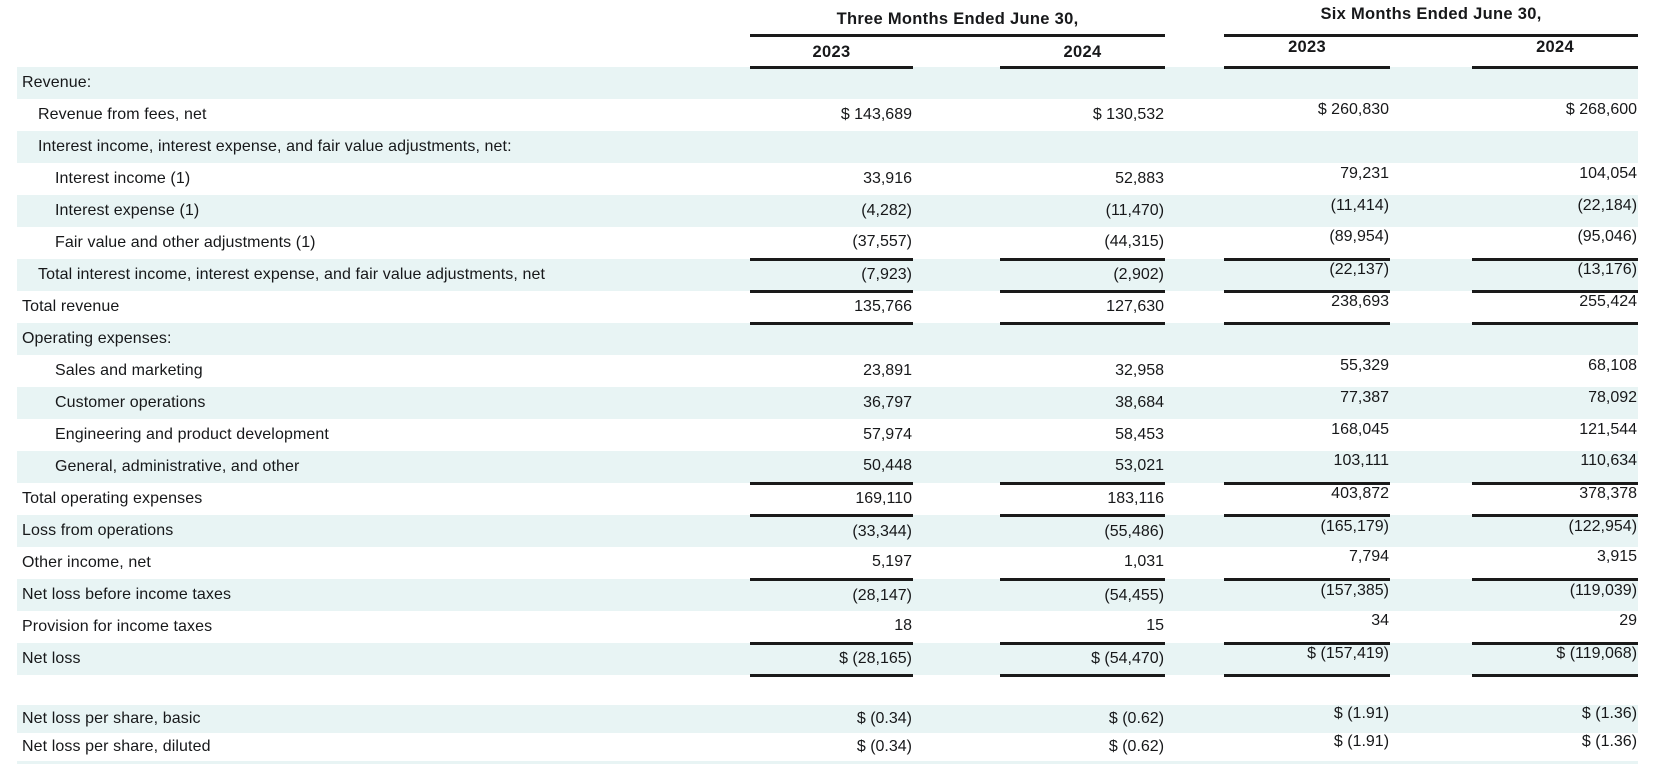 The width and height of the screenshot is (1654, 764). I want to click on value-cell: $ (0.62), so click(1083, 719).